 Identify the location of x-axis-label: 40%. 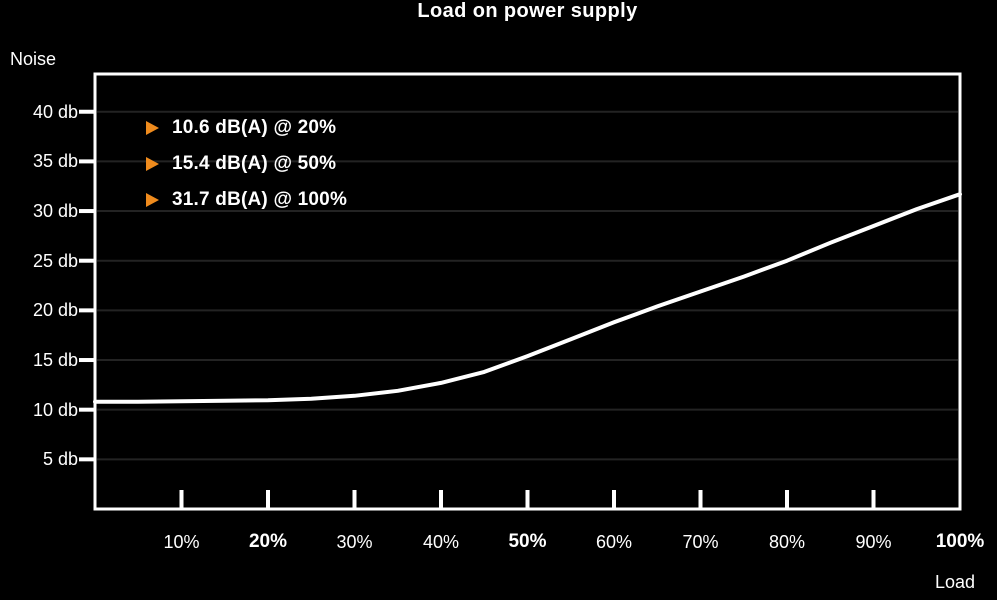
(441, 542).